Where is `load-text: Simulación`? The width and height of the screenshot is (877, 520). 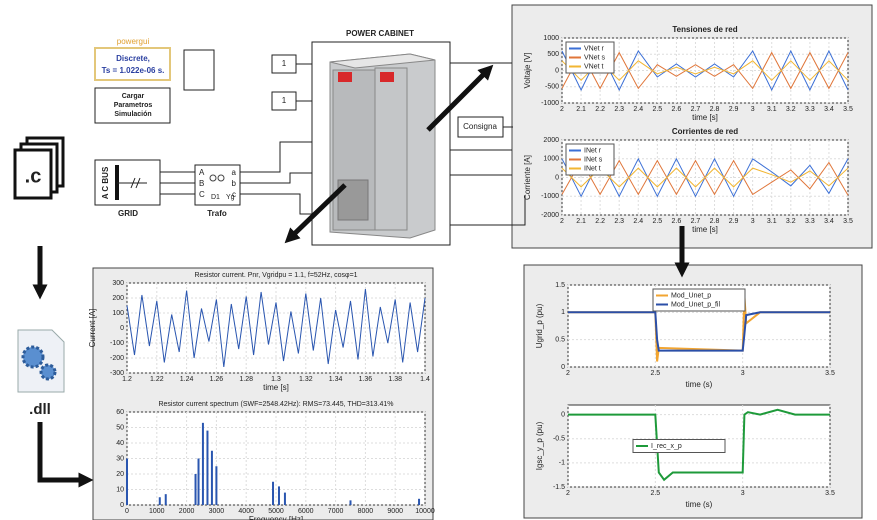 load-text: Simulación is located at coordinates (132, 114).